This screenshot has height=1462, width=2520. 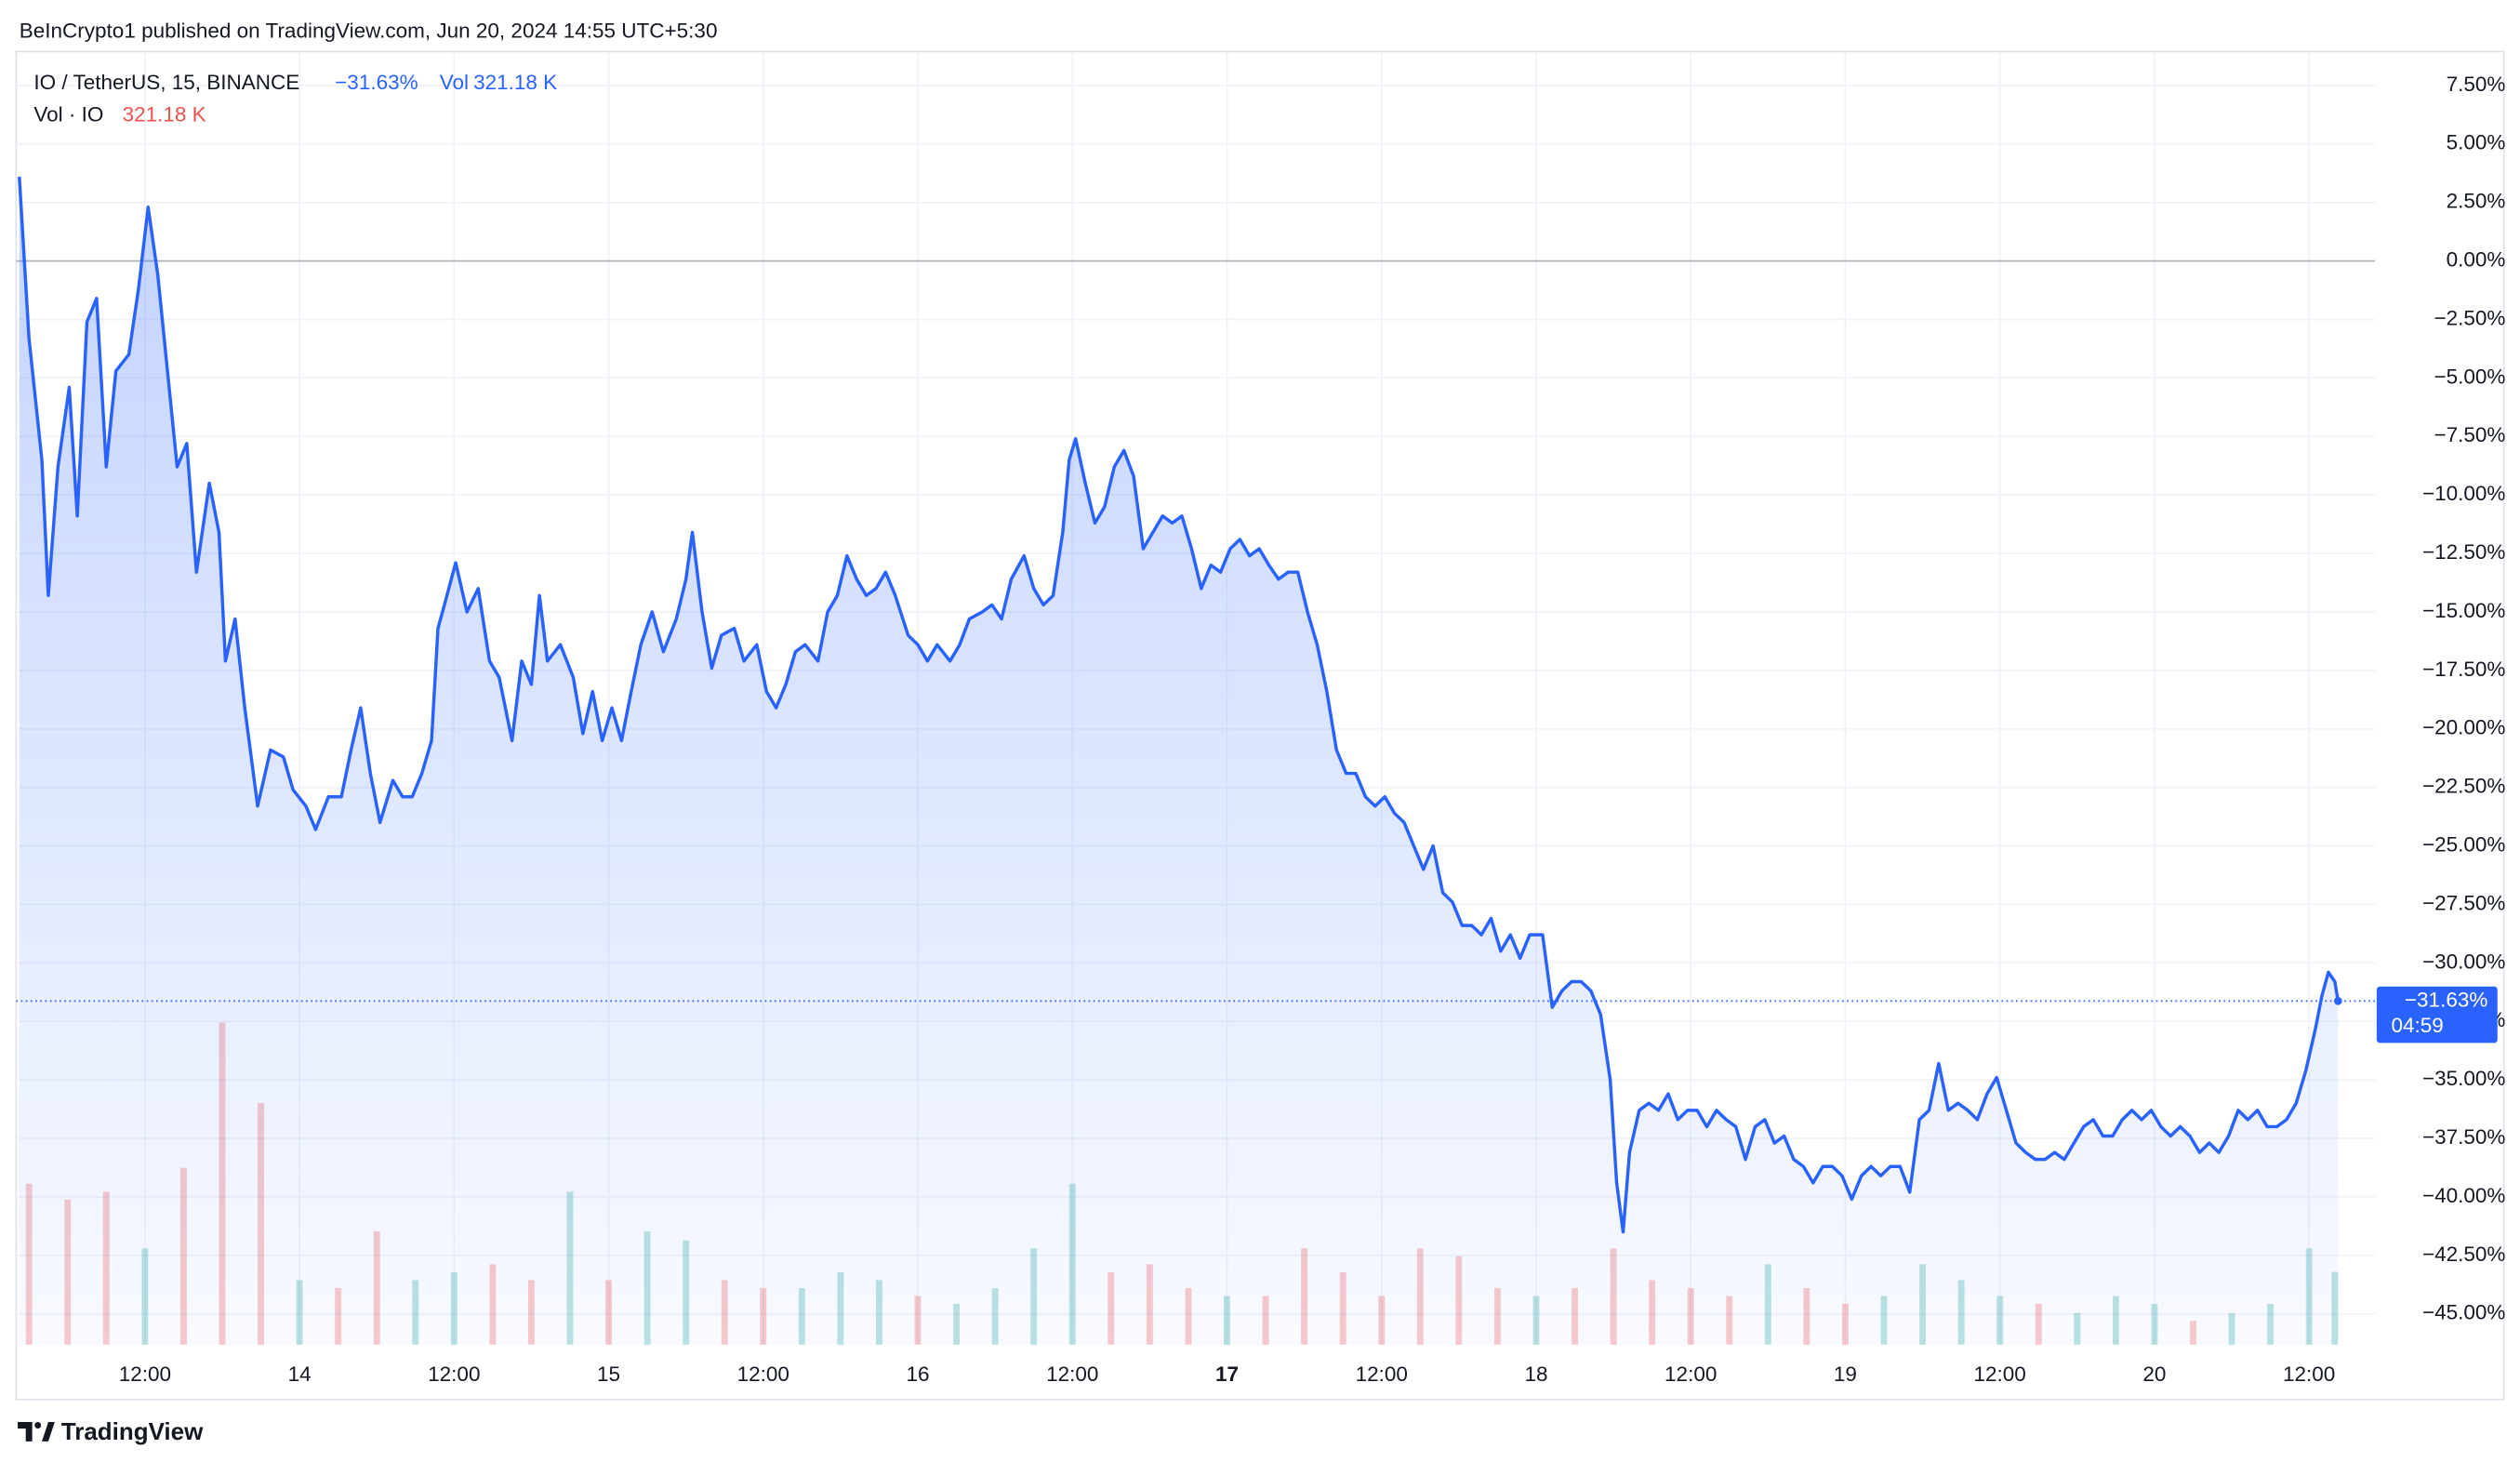 What do you see at coordinates (2463, 787) in the screenshot?
I see `y-tick-label: −22.50%` at bounding box center [2463, 787].